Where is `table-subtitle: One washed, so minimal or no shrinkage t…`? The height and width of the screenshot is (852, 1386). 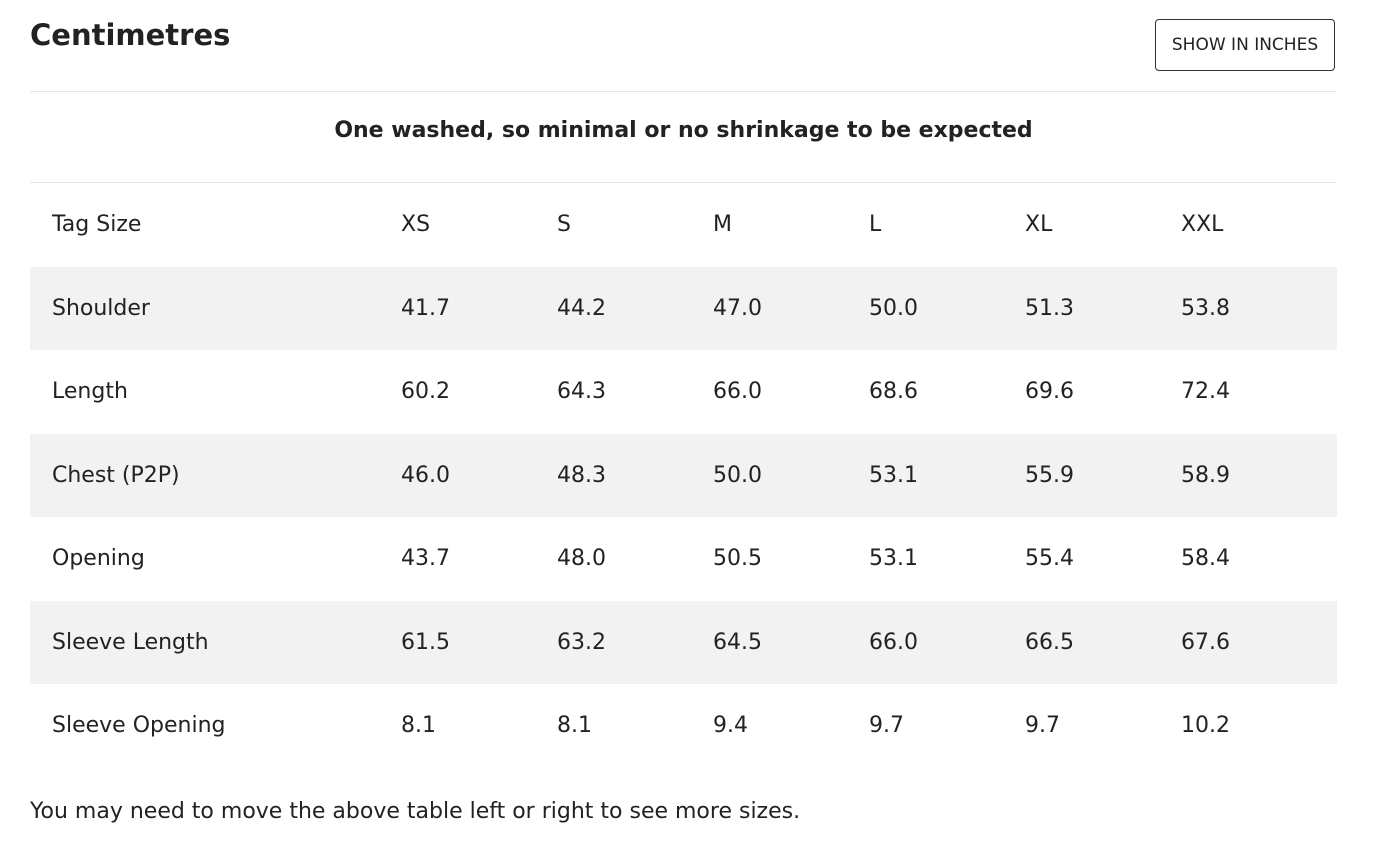 table-subtitle: One washed, so minimal or no shrinkage t… is located at coordinates (683, 130).